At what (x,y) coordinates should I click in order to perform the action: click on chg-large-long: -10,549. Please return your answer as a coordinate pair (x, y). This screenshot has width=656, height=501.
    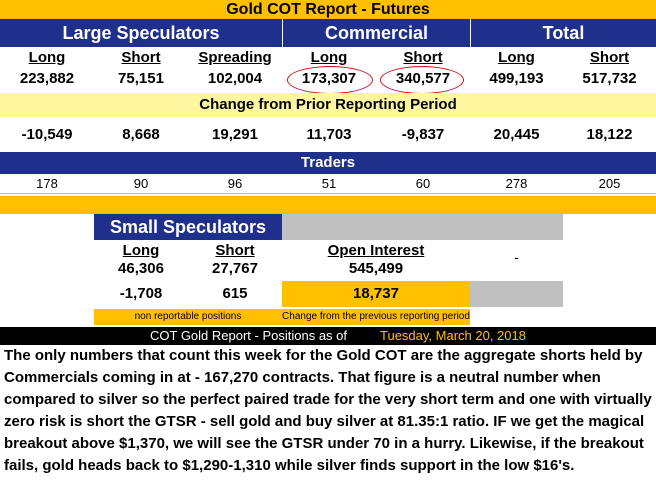
    Looking at the image, I should click on (47, 134).